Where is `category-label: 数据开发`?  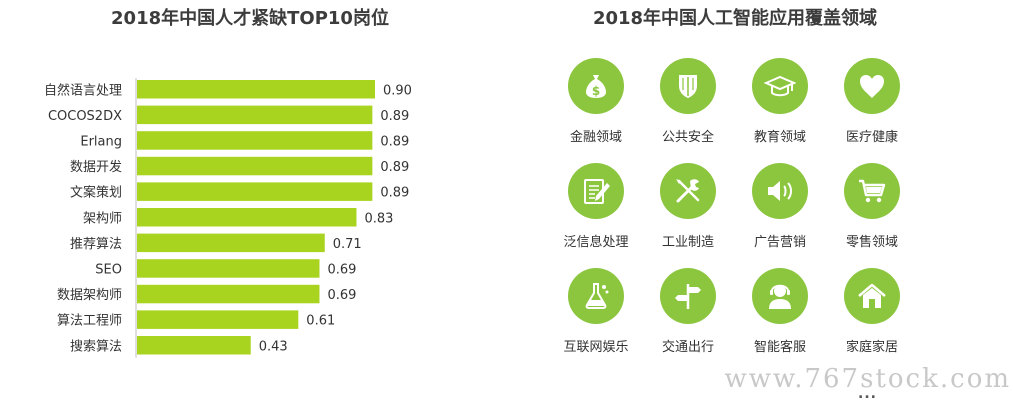
category-label: 数据开发 is located at coordinates (96, 167).